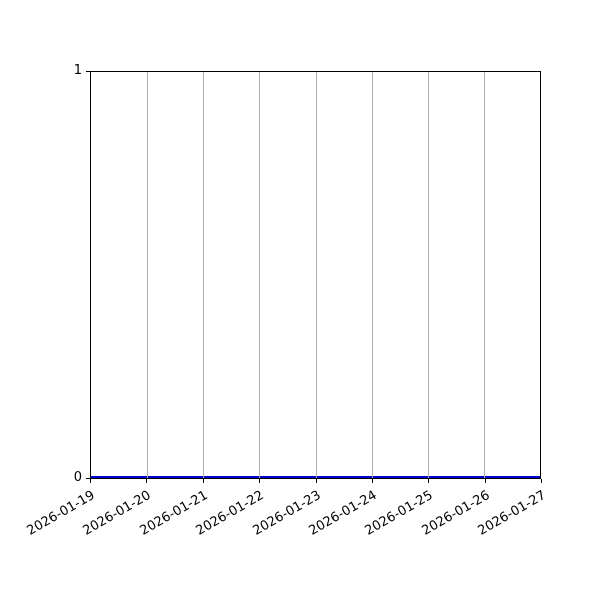 This screenshot has height=600, width=600. I want to click on y-tick-label: 0, so click(77, 477).